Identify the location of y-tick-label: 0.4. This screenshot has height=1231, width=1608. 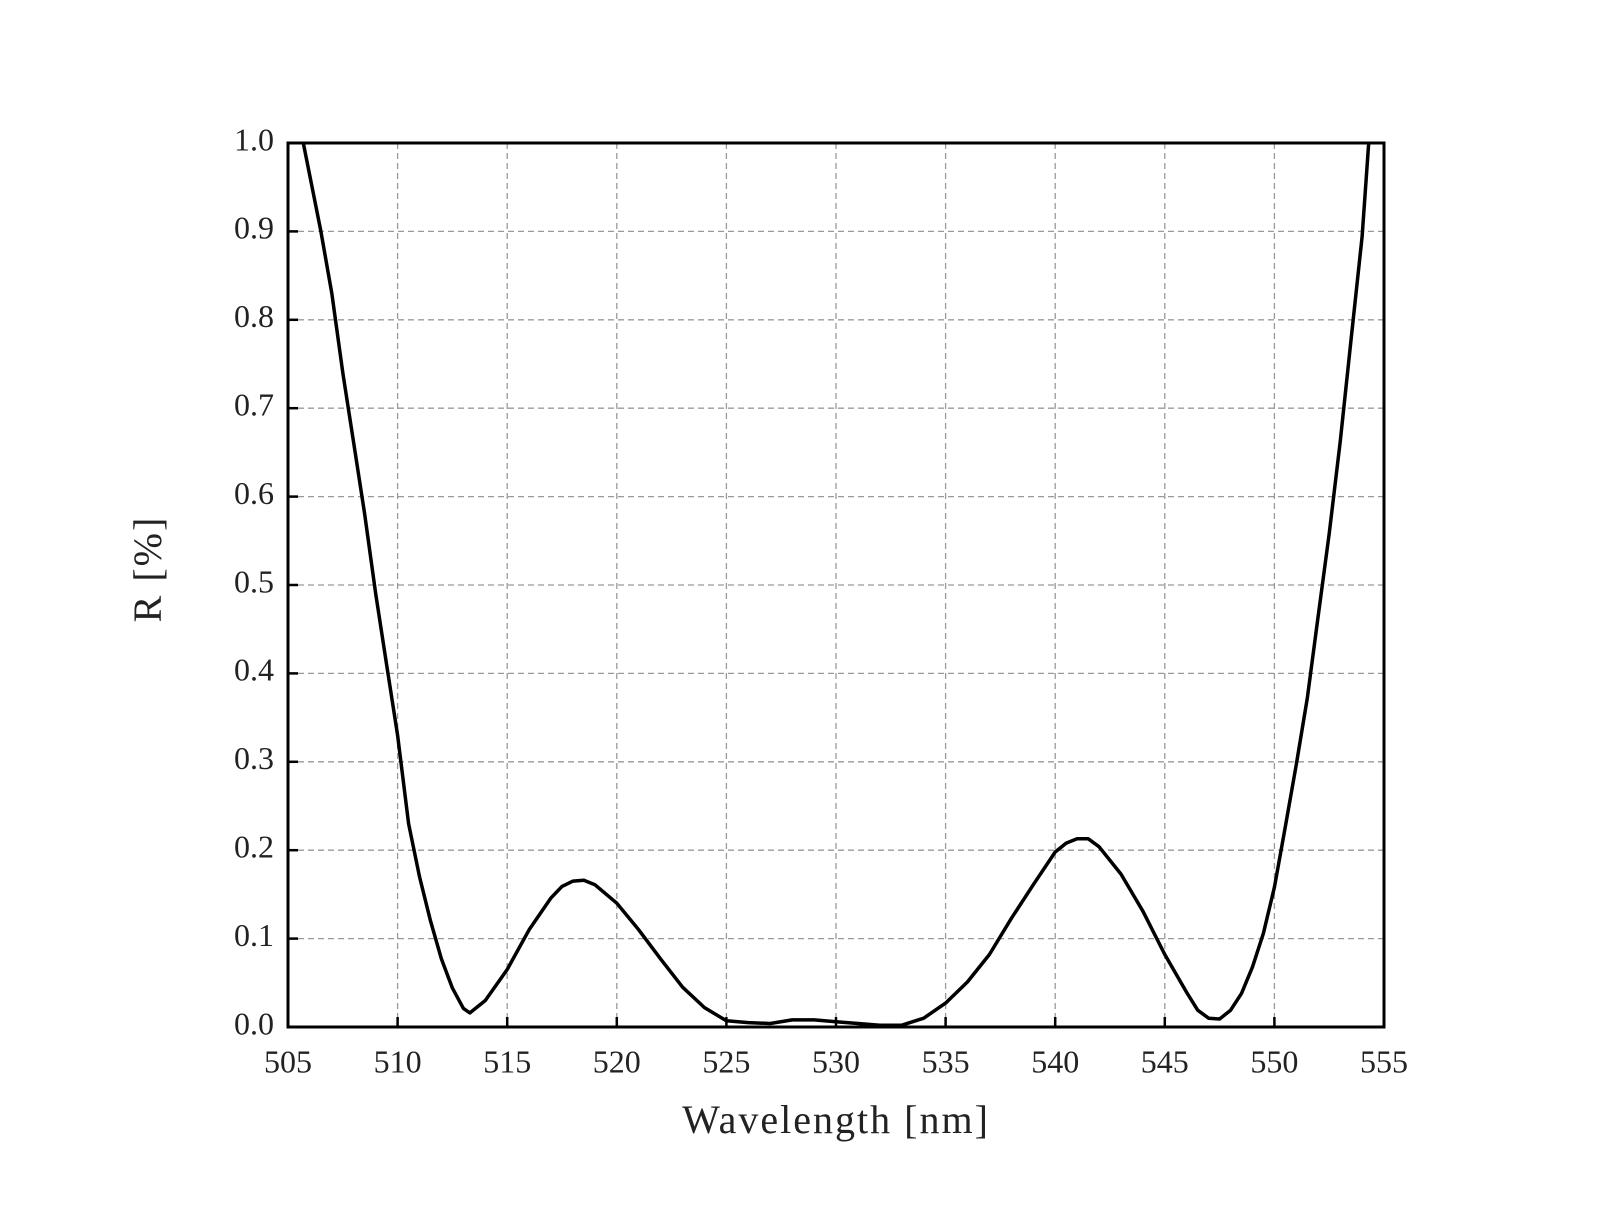
(254, 670).